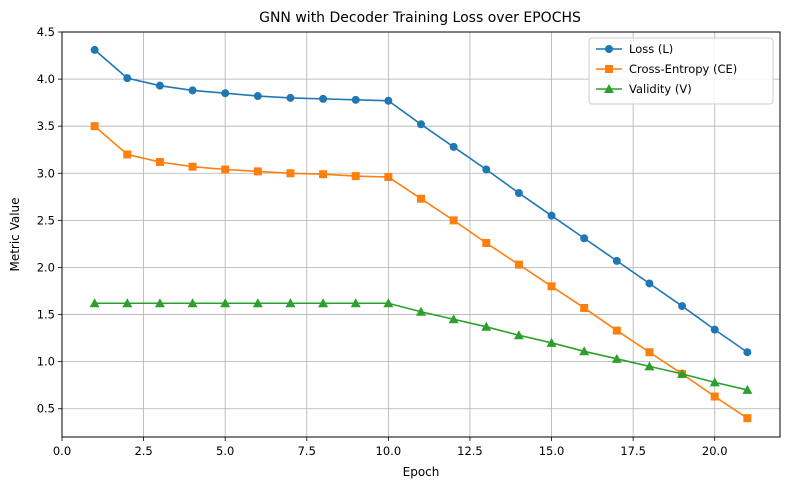  Describe the element at coordinates (552, 451) in the screenshot. I see `x-tick-label: 15.0` at that location.